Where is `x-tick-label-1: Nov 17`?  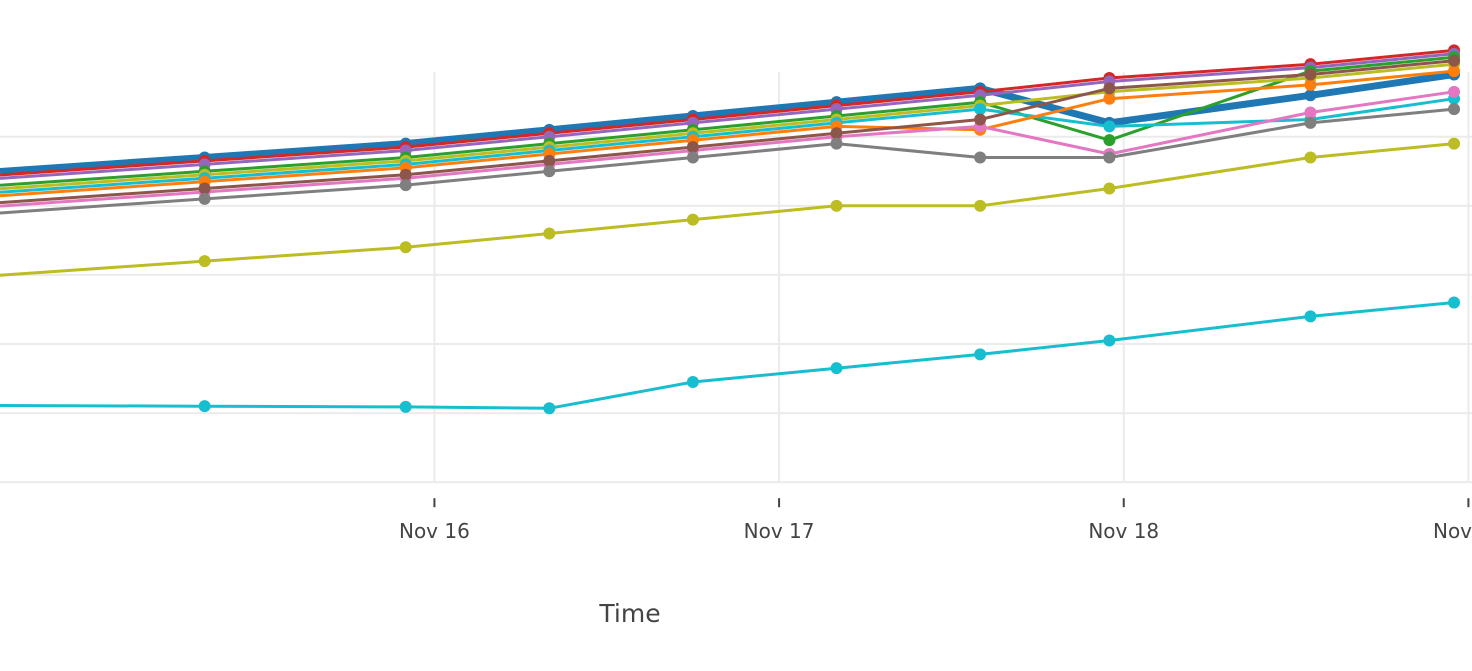 x-tick-label-1: Nov 17 is located at coordinates (779, 531).